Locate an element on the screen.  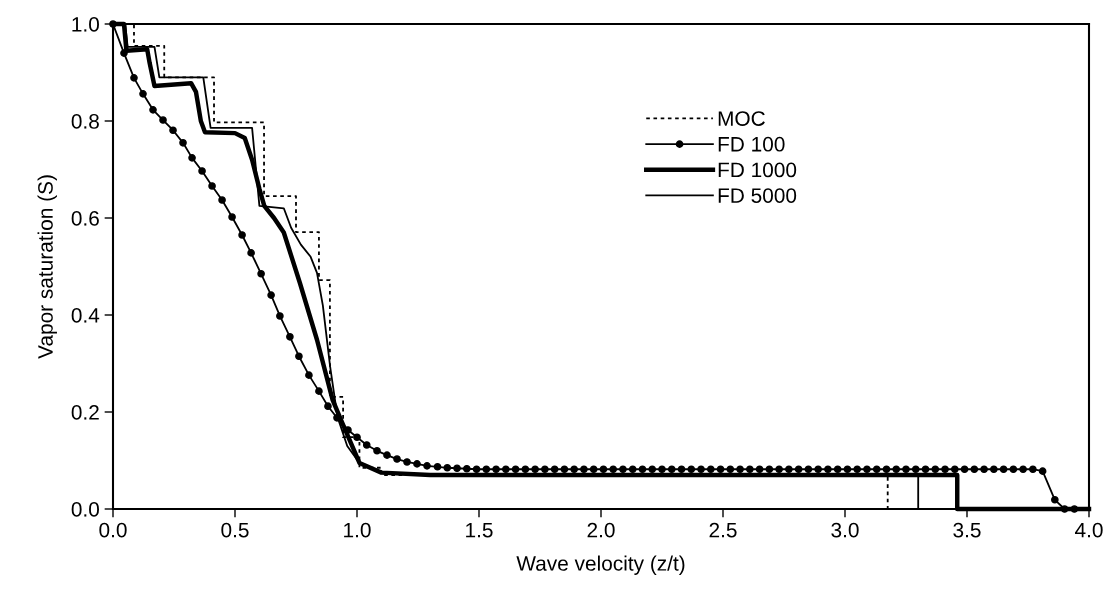
legend-label: FD 5000 is located at coordinates (757, 195).